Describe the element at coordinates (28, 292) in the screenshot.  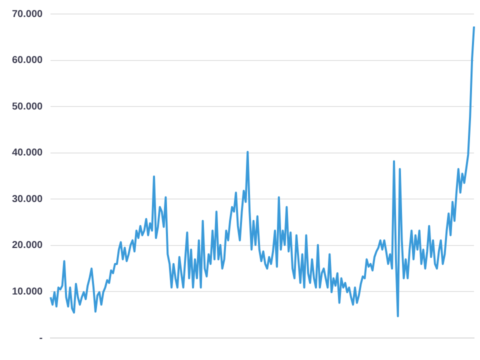
I see `y-tick-label: 10.000` at that location.